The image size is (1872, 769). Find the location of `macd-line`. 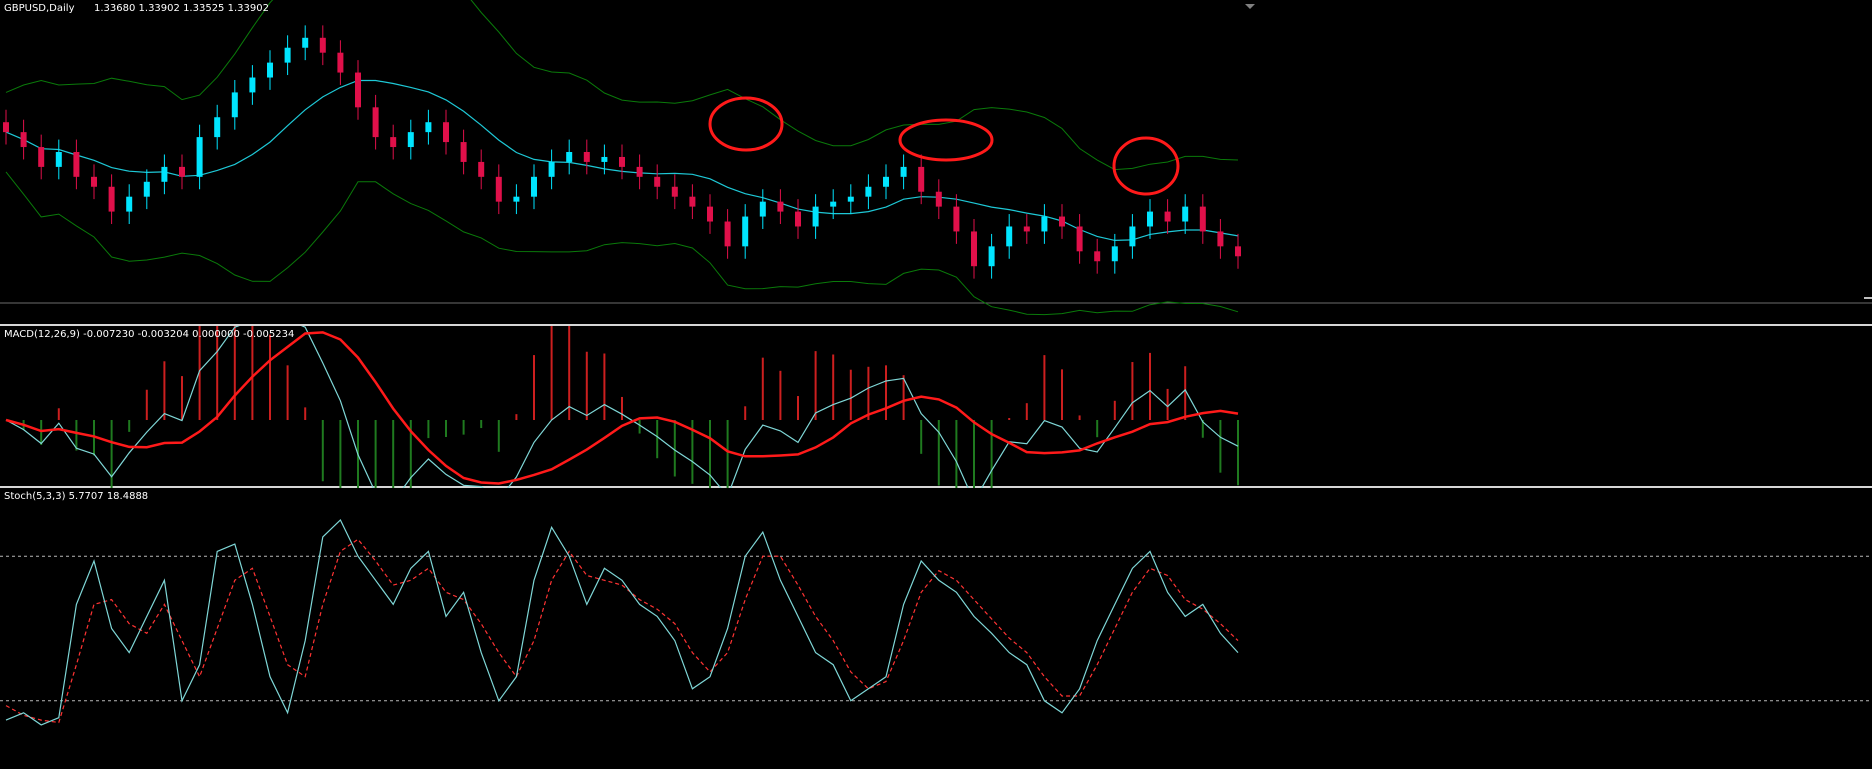

macd-line is located at coordinates (622, 407).